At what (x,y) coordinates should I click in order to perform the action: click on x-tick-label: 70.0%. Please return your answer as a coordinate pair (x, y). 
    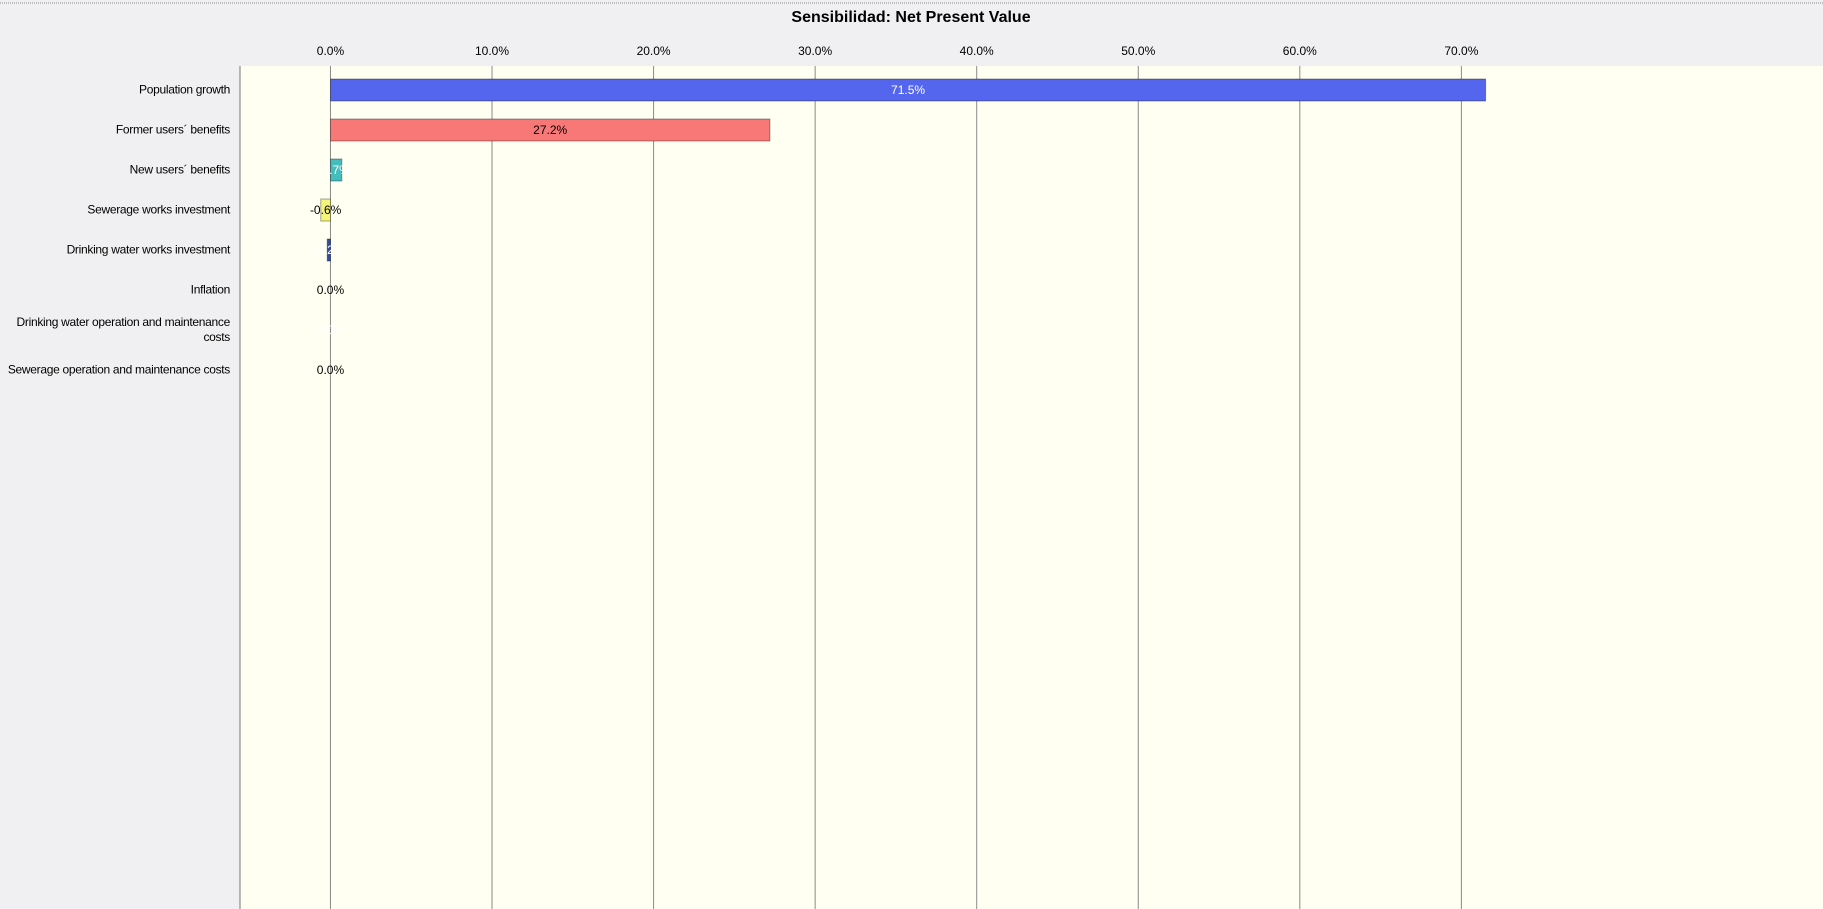
    Looking at the image, I should click on (1461, 51).